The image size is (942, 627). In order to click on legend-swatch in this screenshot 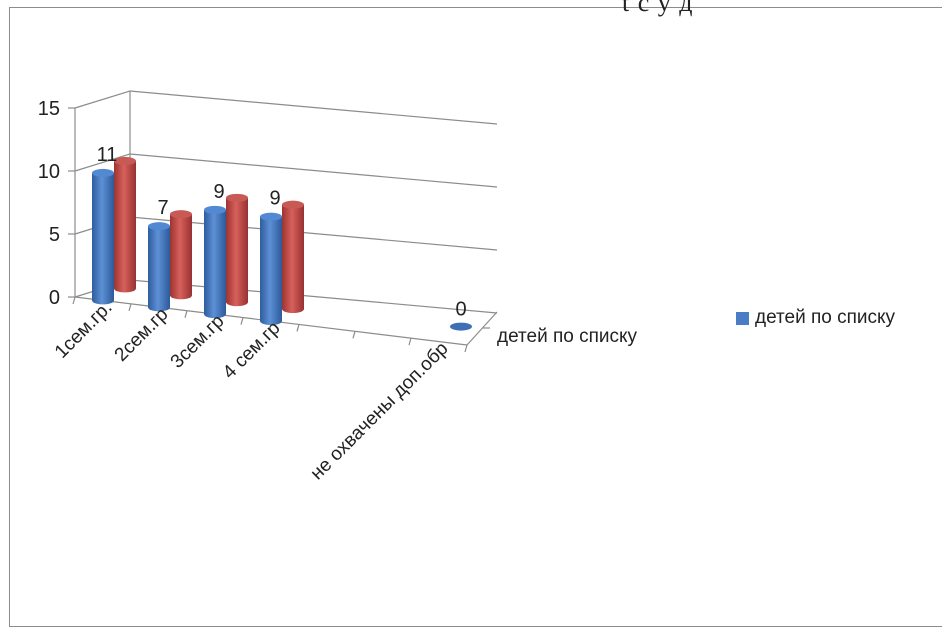, I will do `click(742, 318)`.